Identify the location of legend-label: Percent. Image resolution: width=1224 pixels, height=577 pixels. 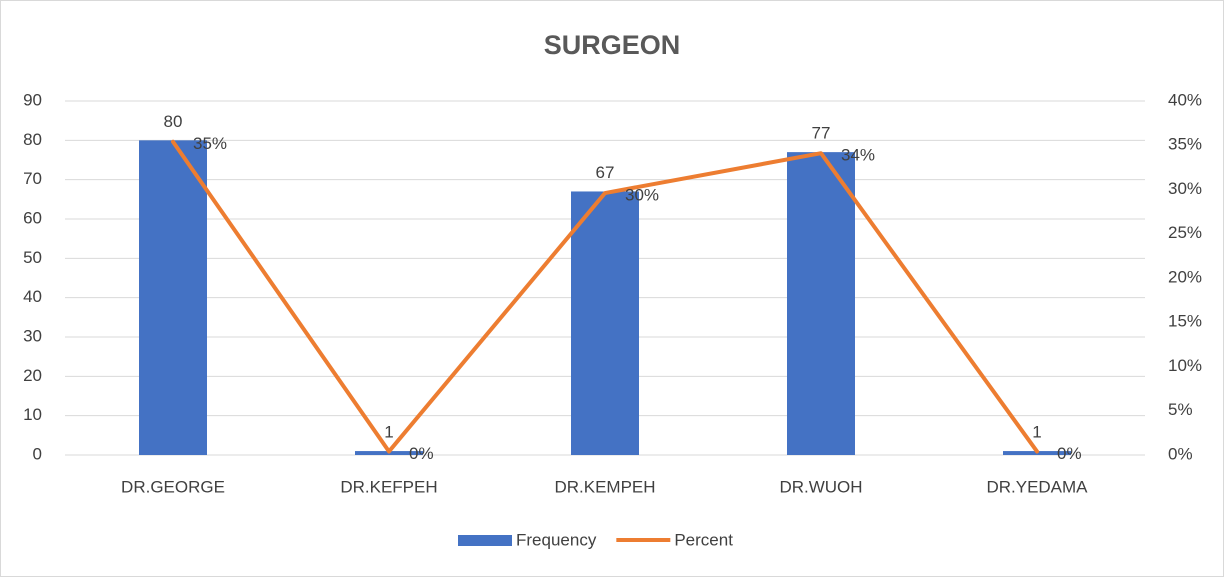
(703, 539).